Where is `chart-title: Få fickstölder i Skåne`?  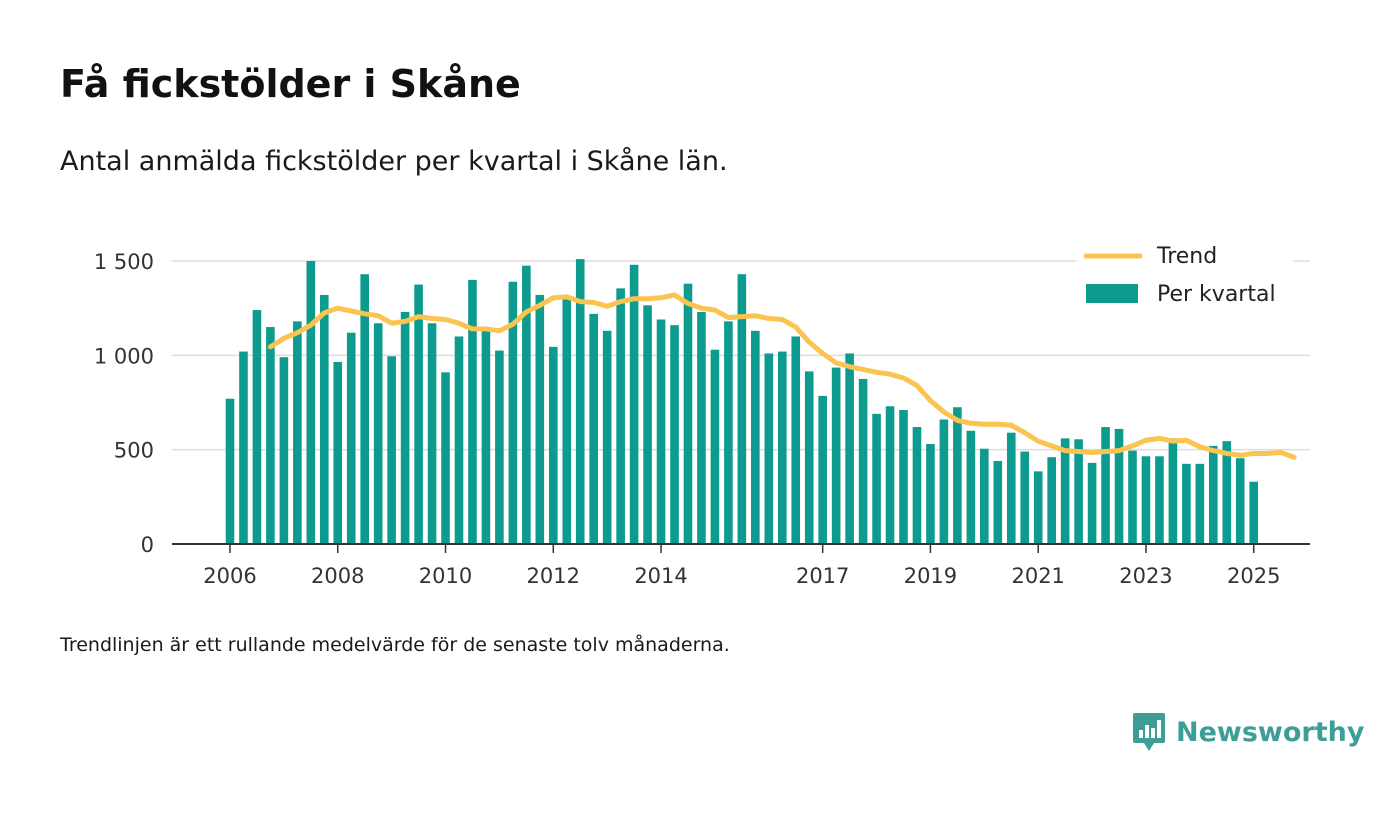
chart-title: Få fickstölder i Skåne is located at coordinates (290, 84).